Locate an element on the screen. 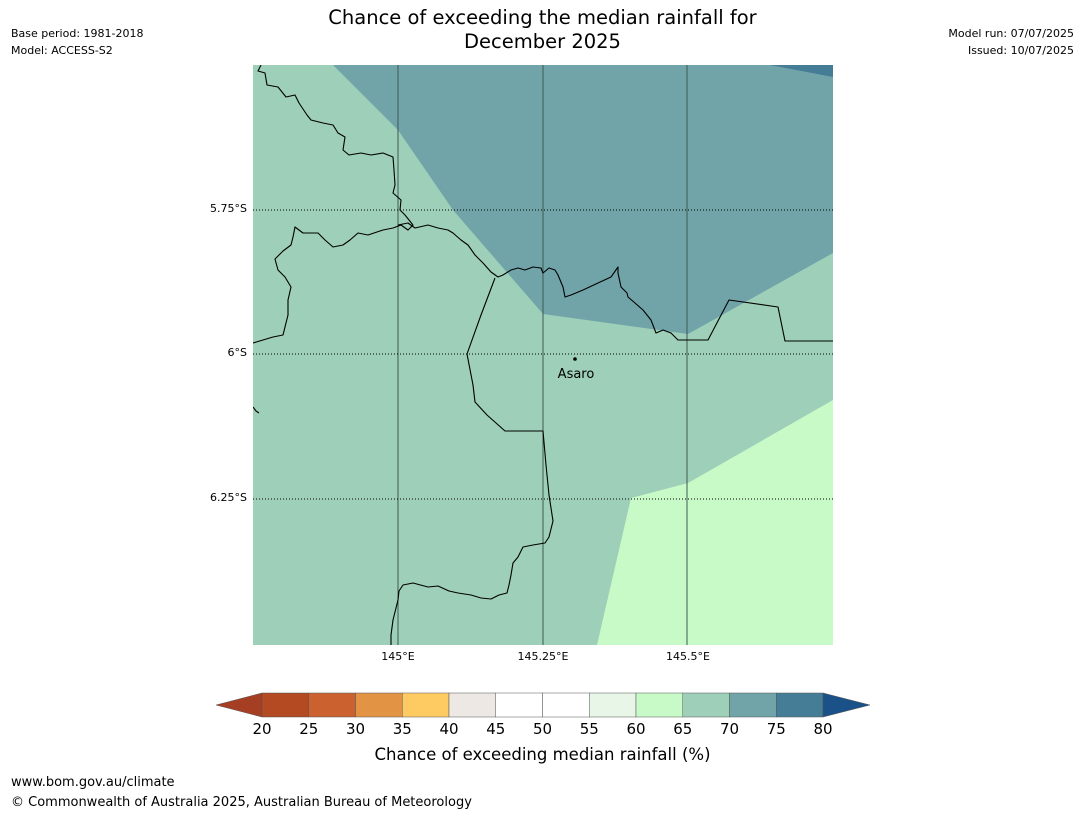 This screenshot has height=816, width=1085. lat-label-5-75s: 5.75°S is located at coordinates (228, 208).